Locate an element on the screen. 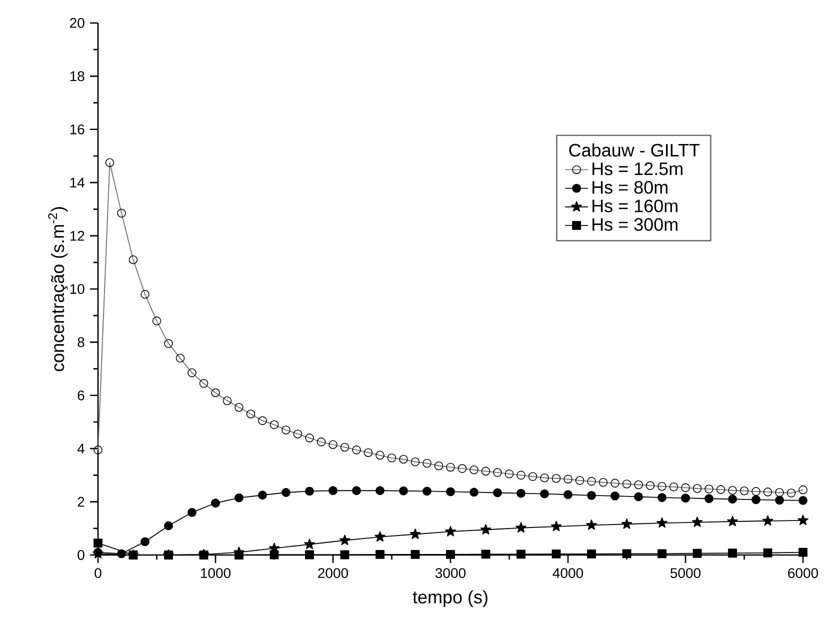  y-tick-label: 20 is located at coordinates (77, 23).